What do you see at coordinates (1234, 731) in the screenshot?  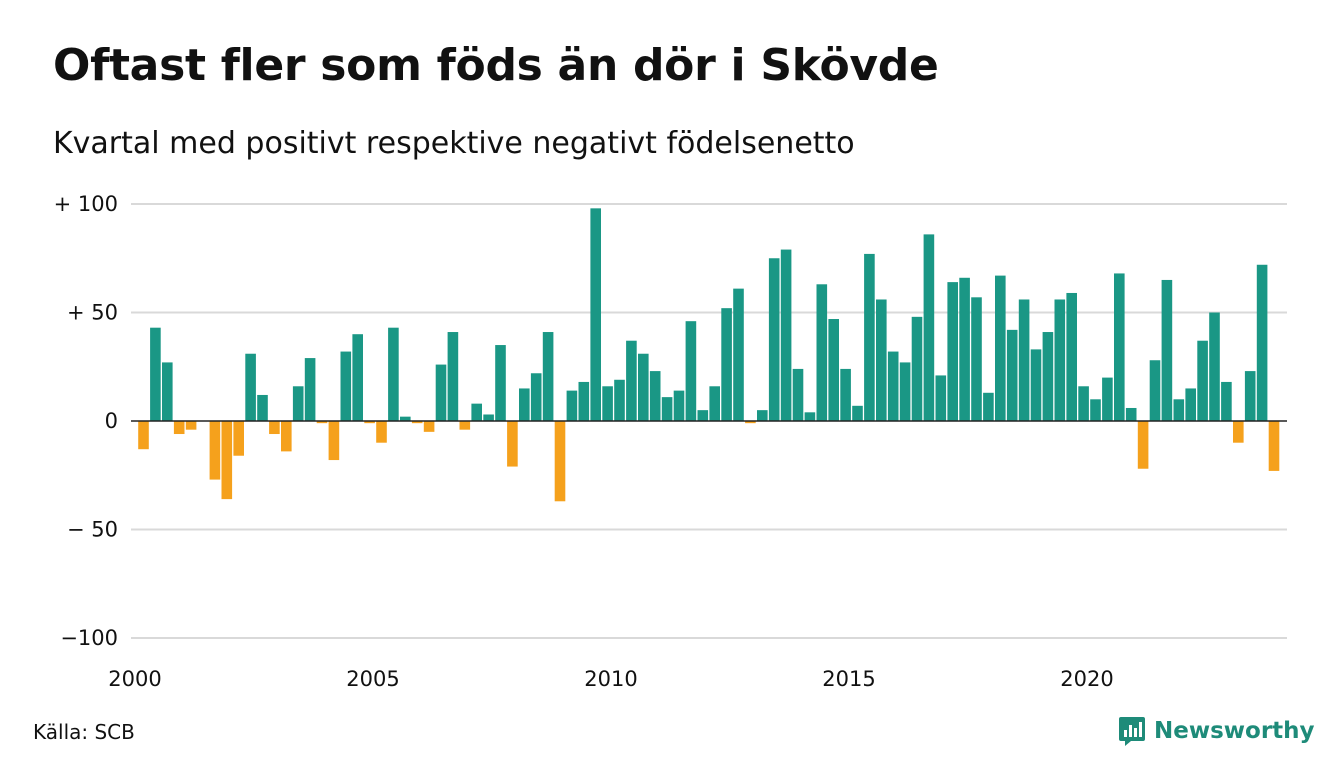 I see `brand-name: Newsworthy` at bounding box center [1234, 731].